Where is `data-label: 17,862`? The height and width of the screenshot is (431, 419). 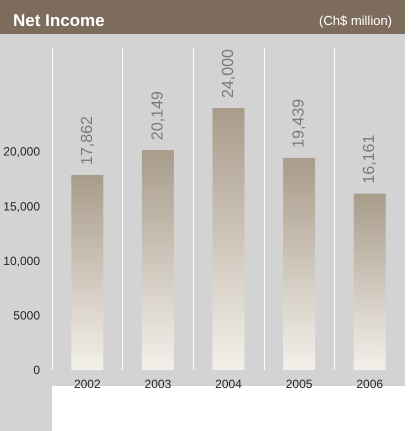 data-label: 17,862 is located at coordinates (87, 141).